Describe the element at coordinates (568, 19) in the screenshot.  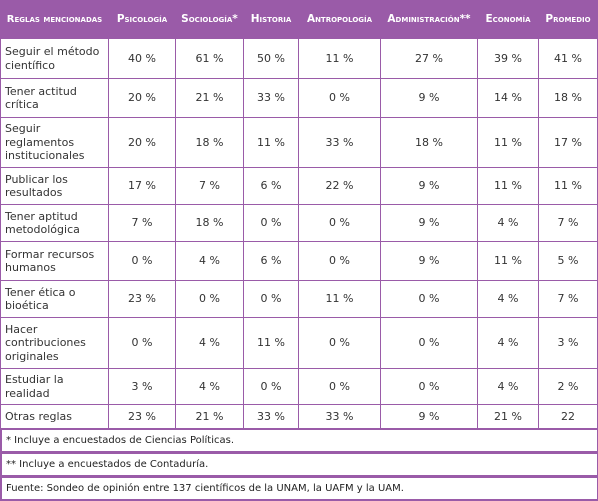
I see `column-header: Promedio` at that location.